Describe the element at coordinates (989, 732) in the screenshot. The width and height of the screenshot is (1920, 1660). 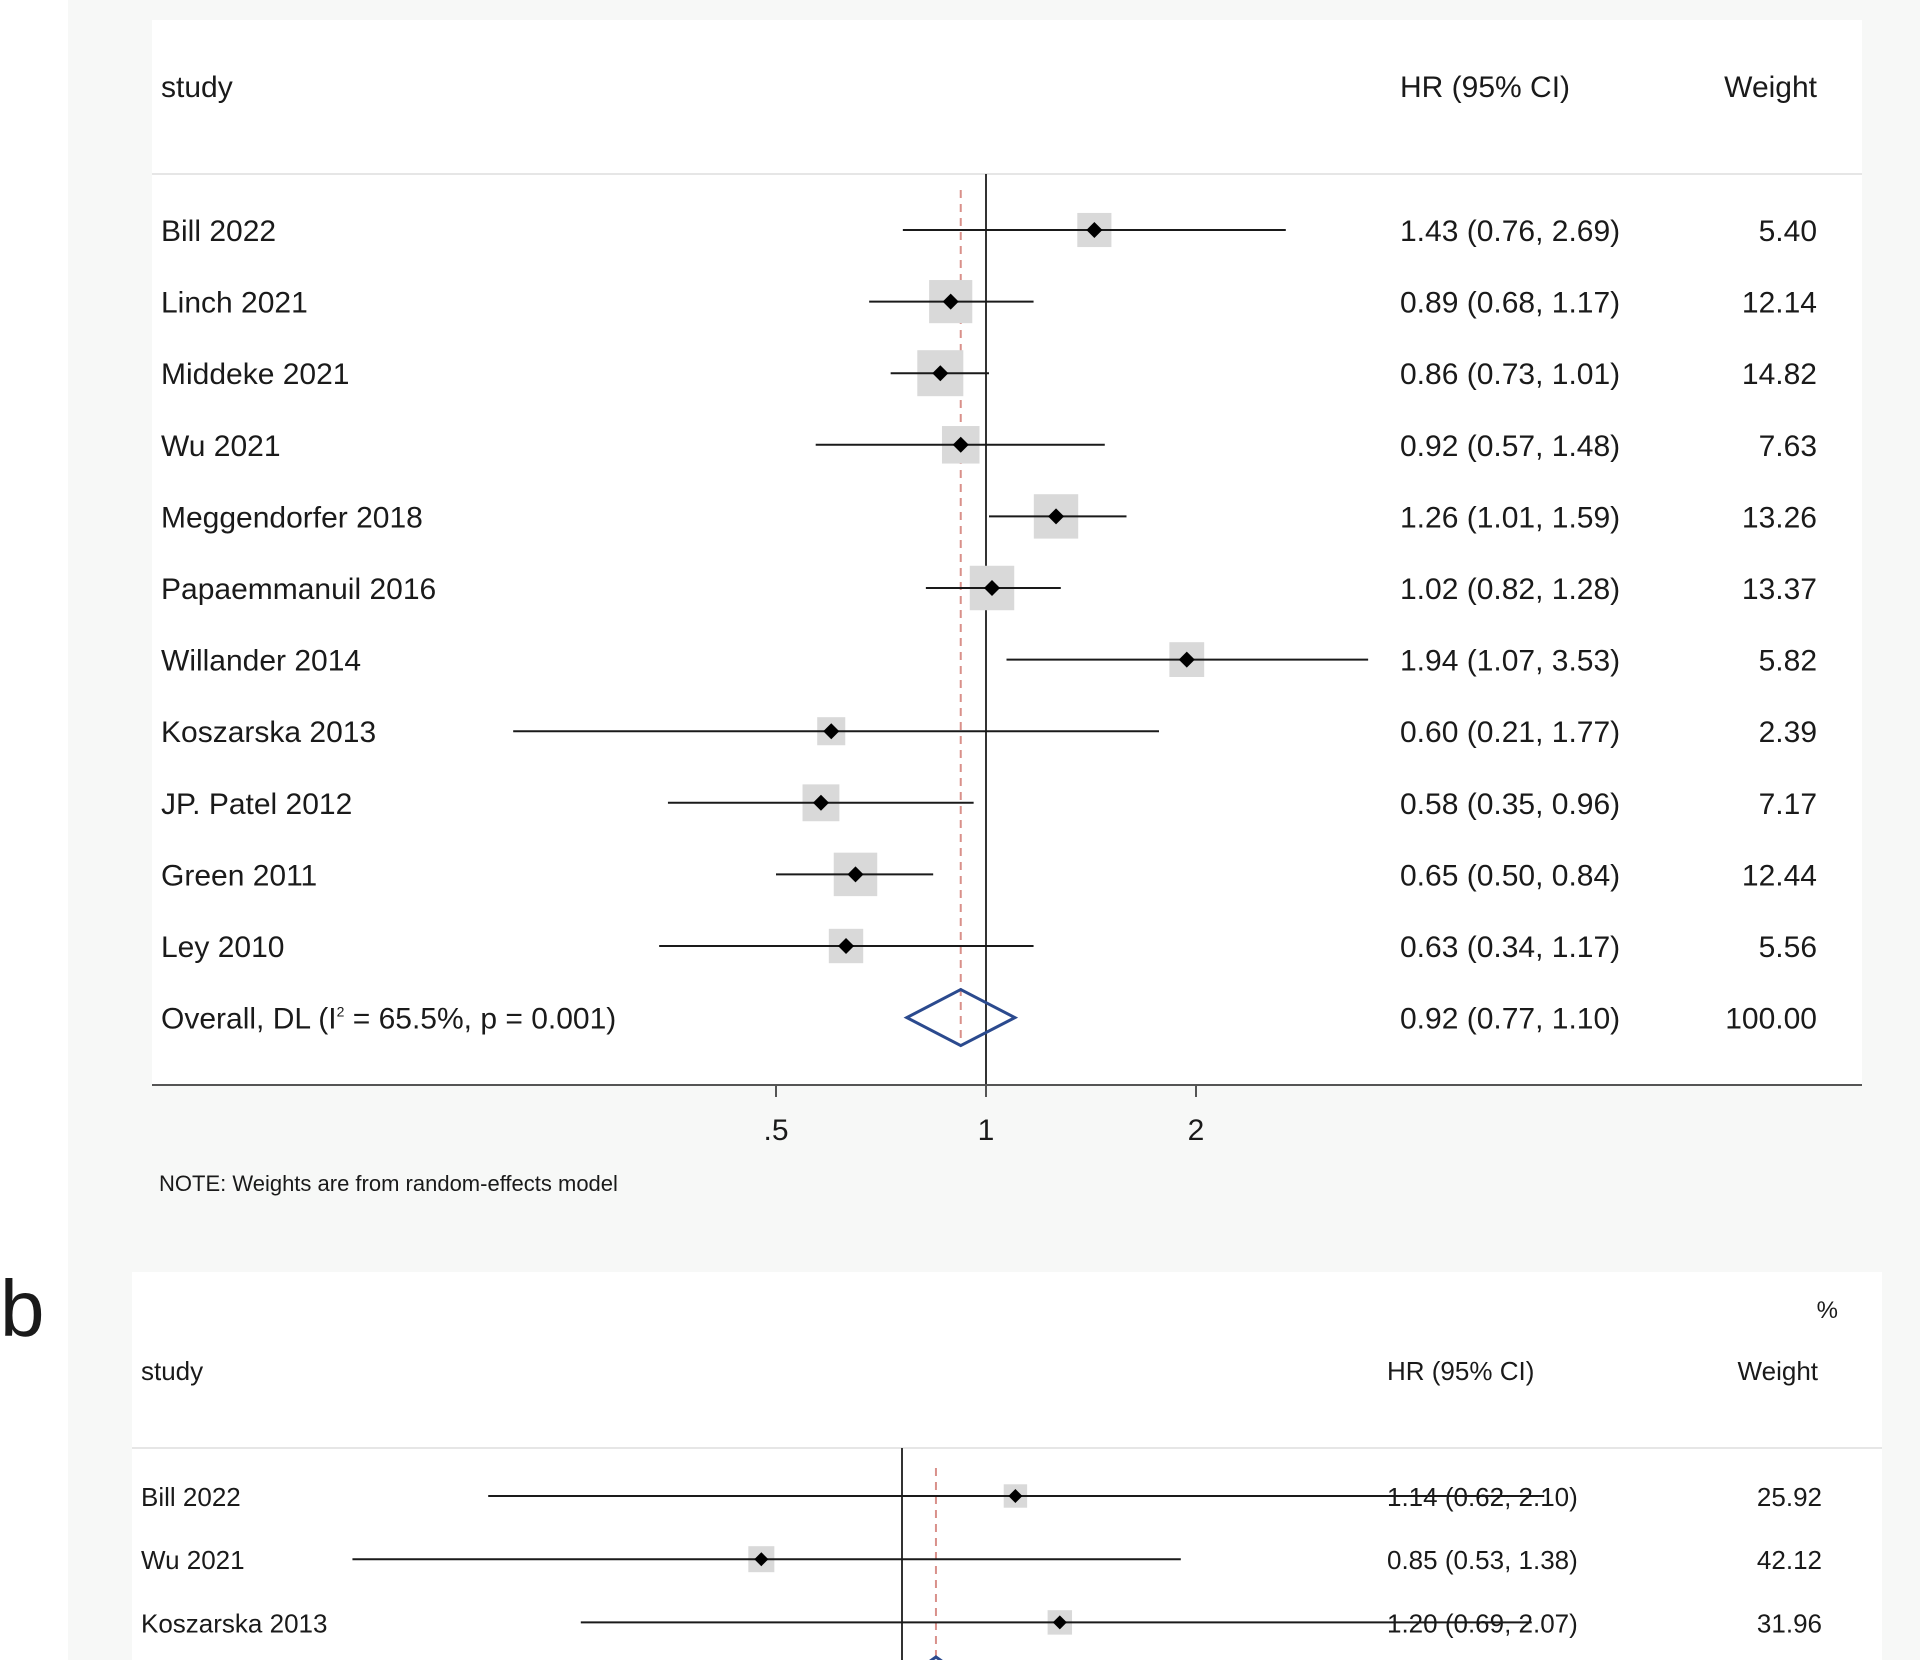
I see `panel-a-study-row: Koszarska 2013 0.60 (0.21, 1.77) 2.39` at that location.